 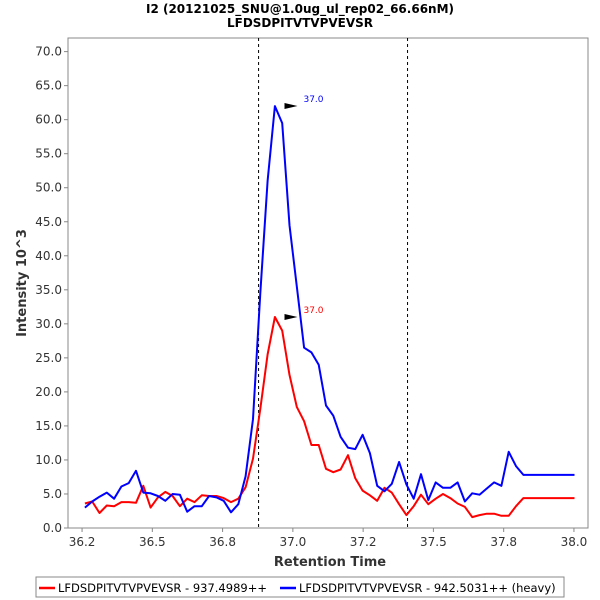 What do you see at coordinates (313, 311) in the screenshot?
I see `peak-label-light: 37.0` at bounding box center [313, 311].